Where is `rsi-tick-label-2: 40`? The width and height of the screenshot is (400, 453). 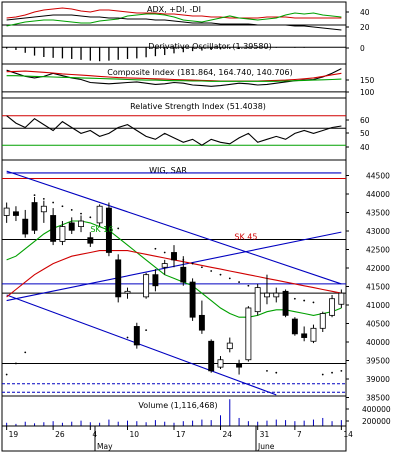
rsi-tick-label-2: 40 is located at coordinates (365, 147).